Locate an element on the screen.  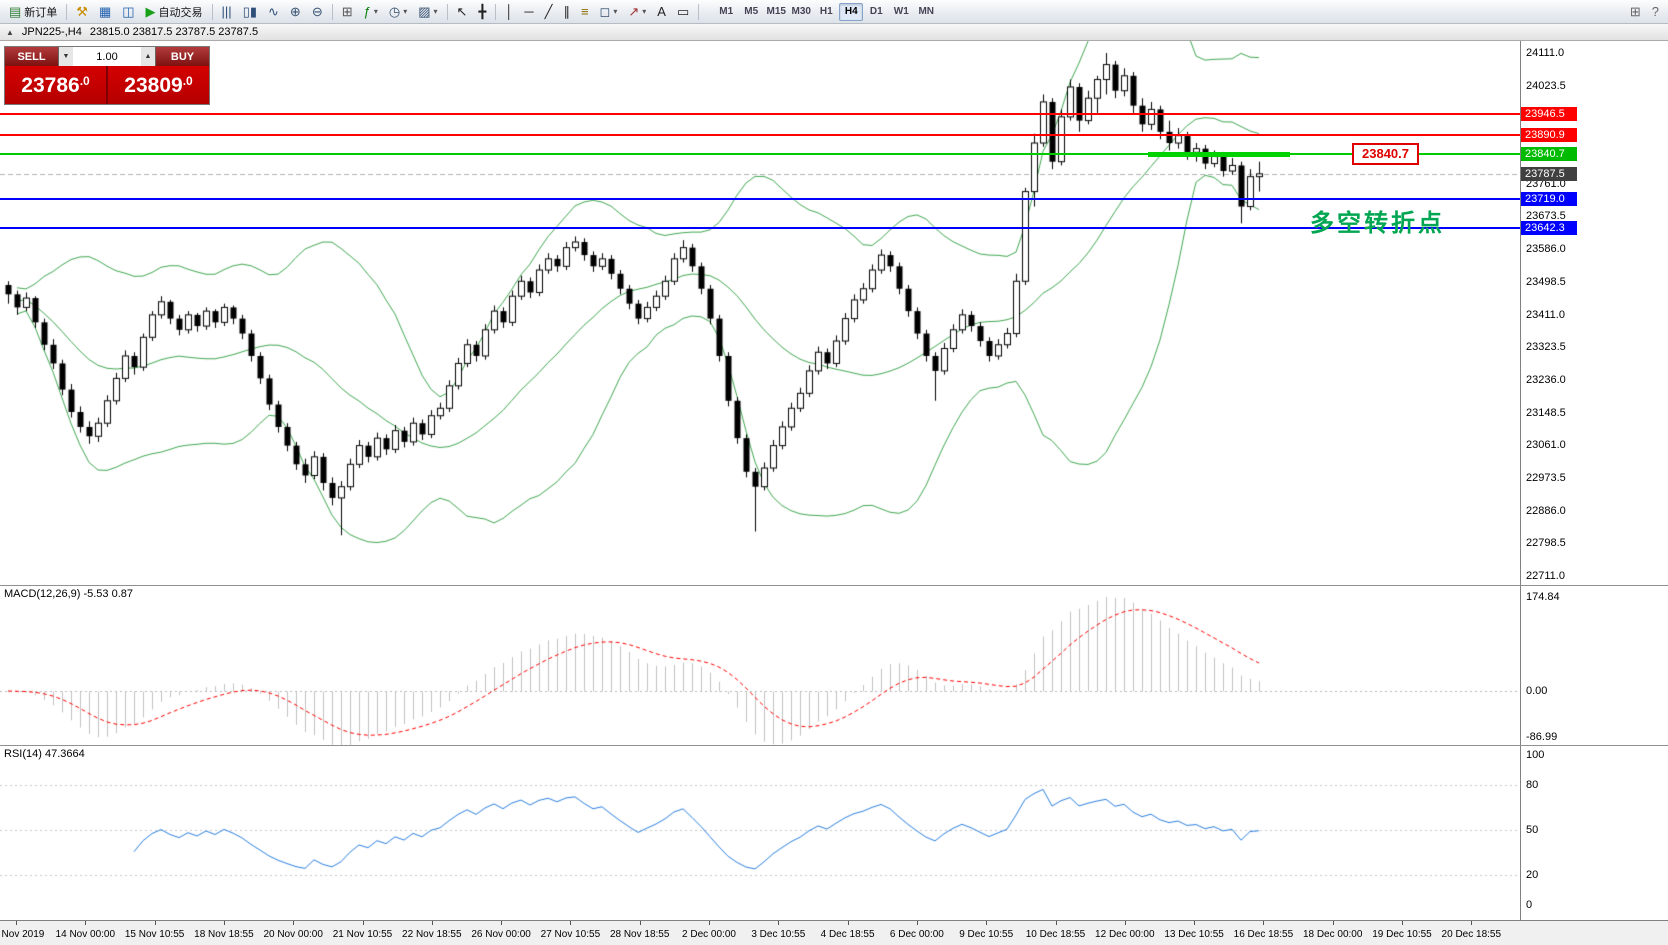
metaeditor-button: ⚒ is located at coordinates (82, 12).